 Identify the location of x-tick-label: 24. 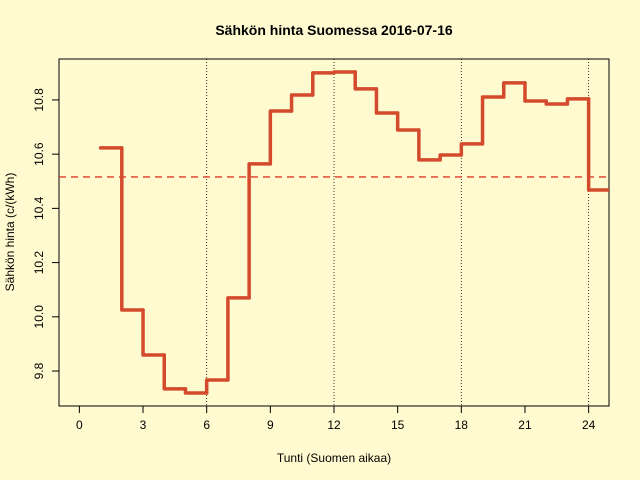
(589, 425).